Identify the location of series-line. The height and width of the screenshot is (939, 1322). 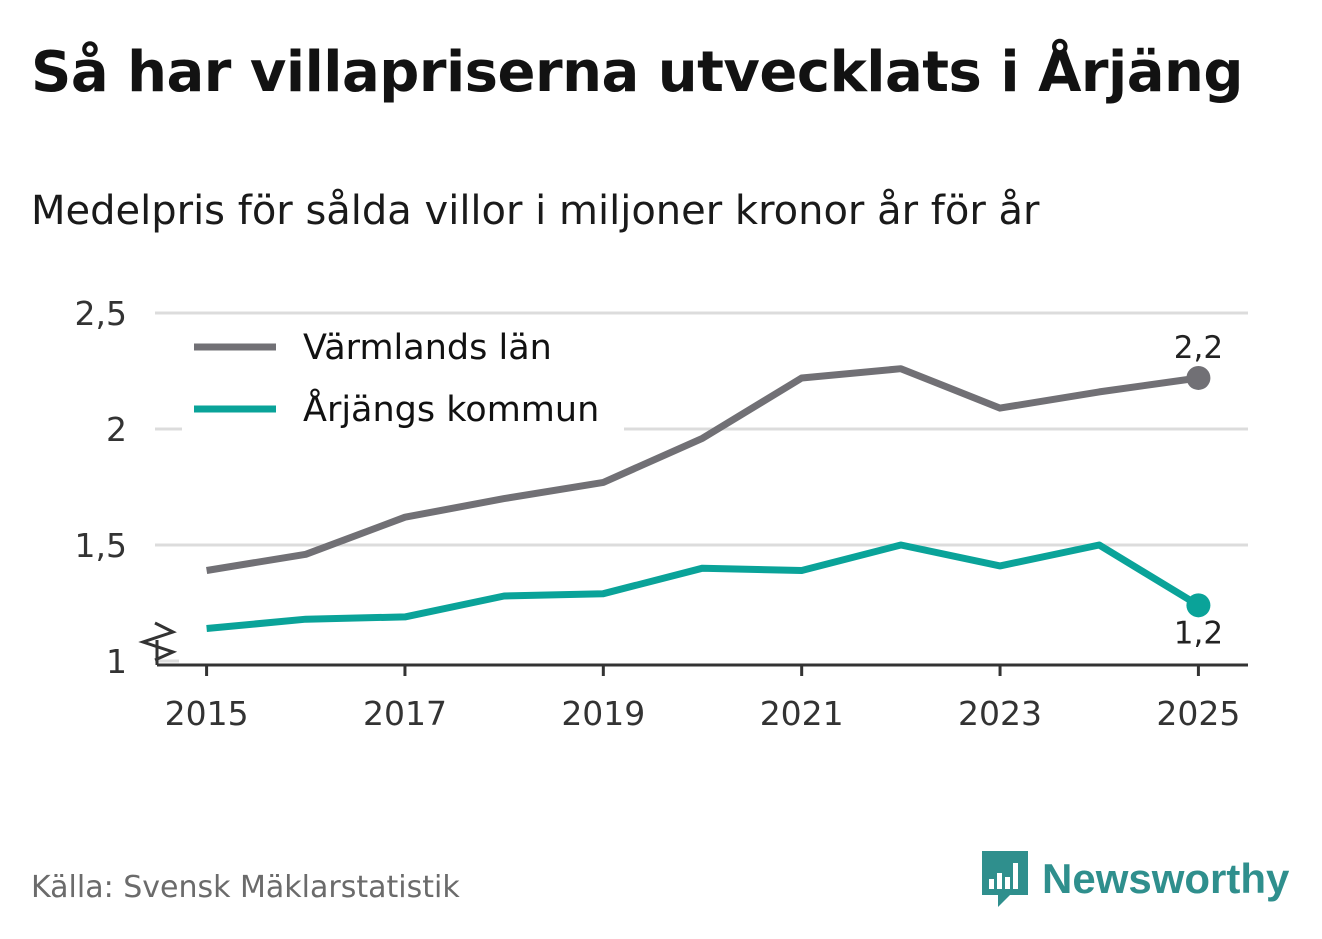
(703, 586).